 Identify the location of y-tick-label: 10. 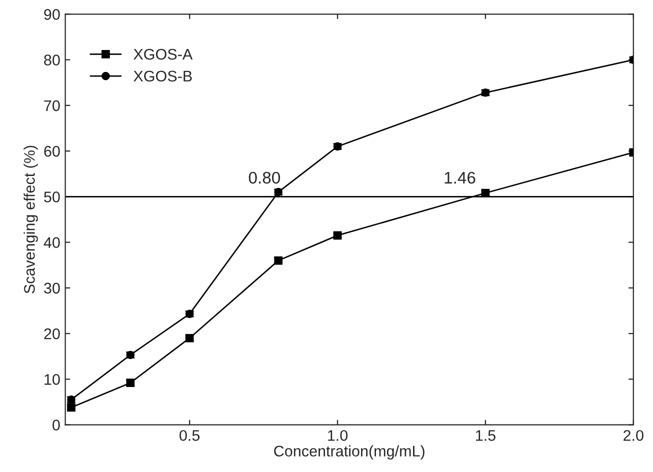
(52, 379).